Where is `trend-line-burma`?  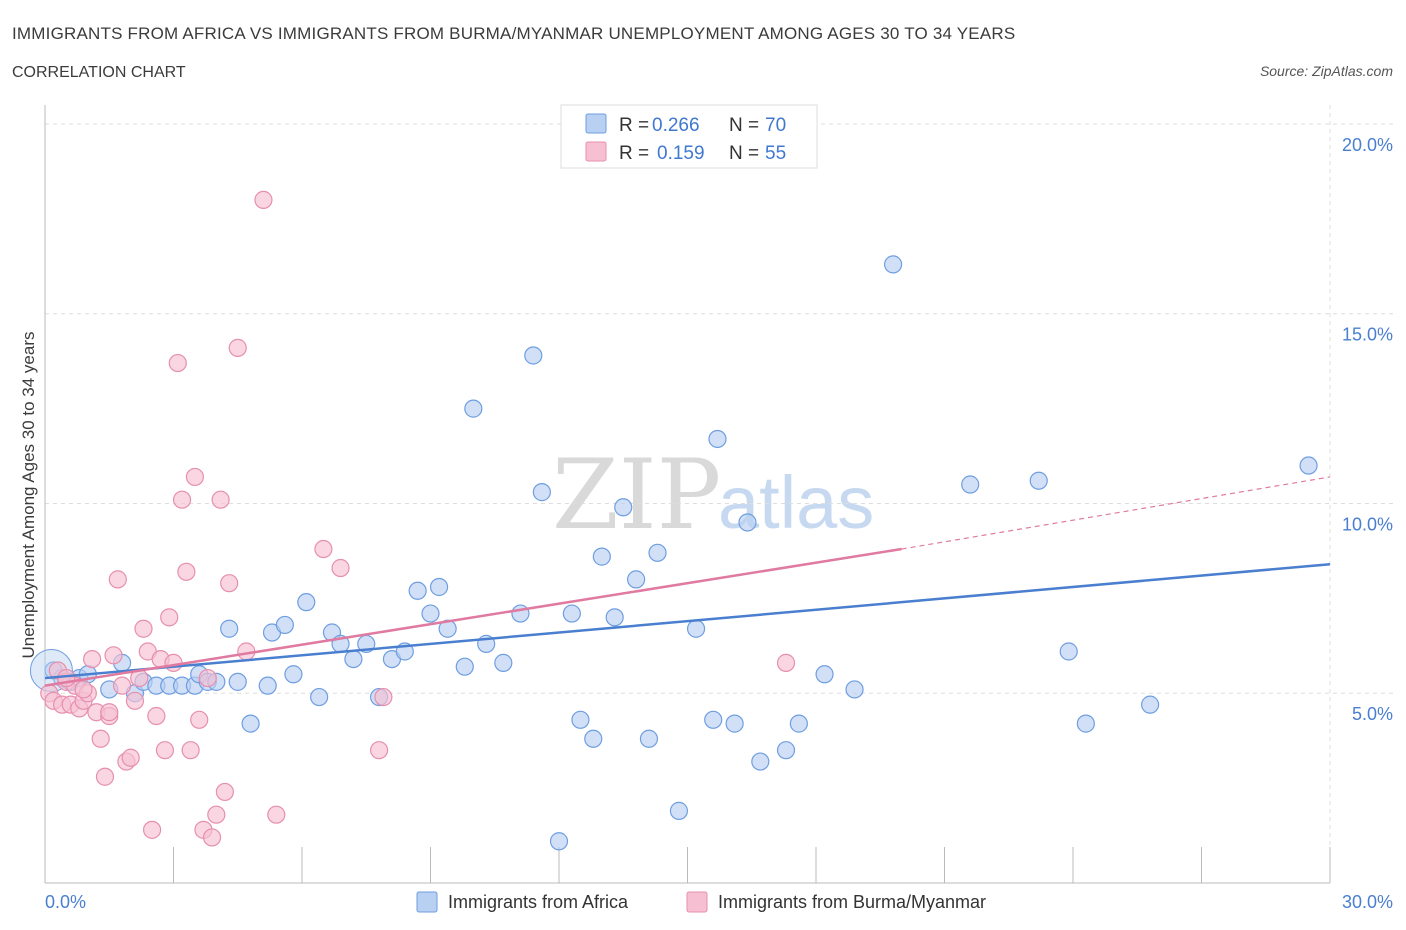 trend-line-burma is located at coordinates (473, 617).